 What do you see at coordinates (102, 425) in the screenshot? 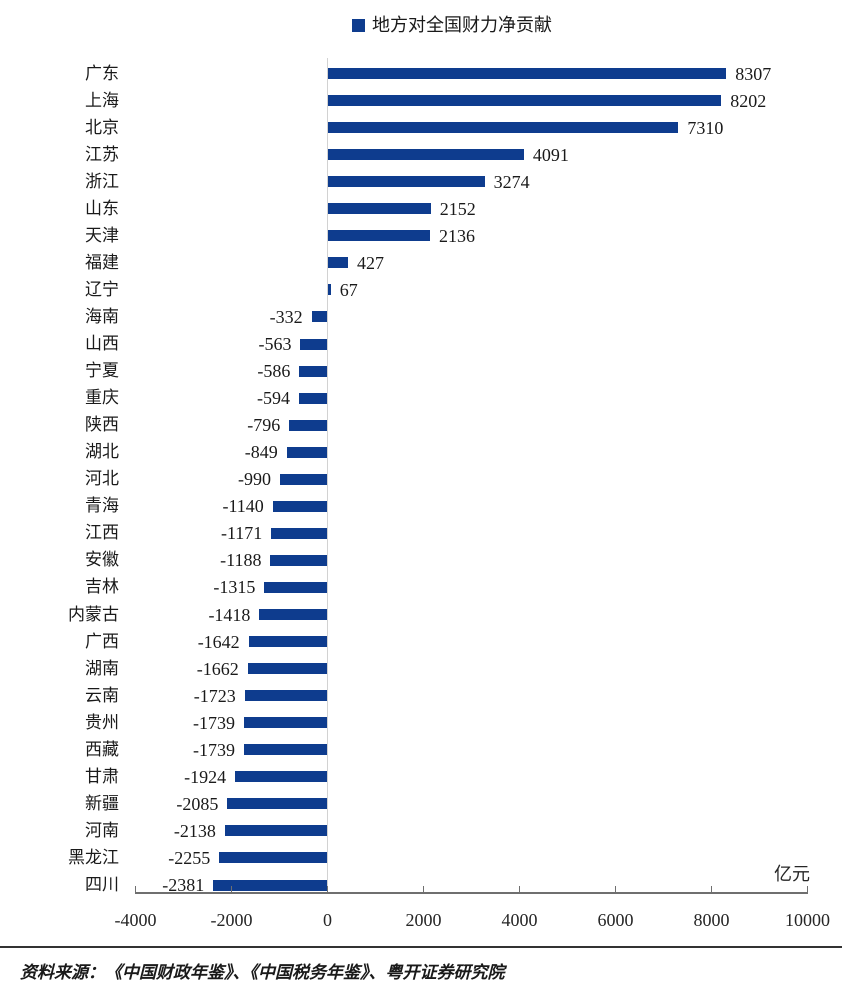
I see `category-label: 陕西` at bounding box center [102, 425].